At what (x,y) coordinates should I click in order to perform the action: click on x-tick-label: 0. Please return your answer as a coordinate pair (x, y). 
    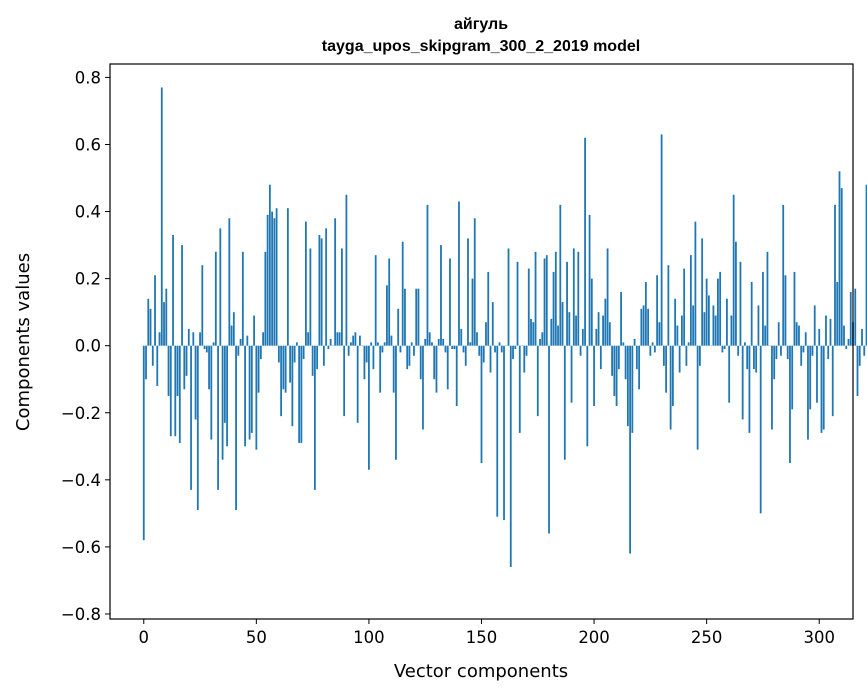
    Looking at the image, I should click on (144, 637).